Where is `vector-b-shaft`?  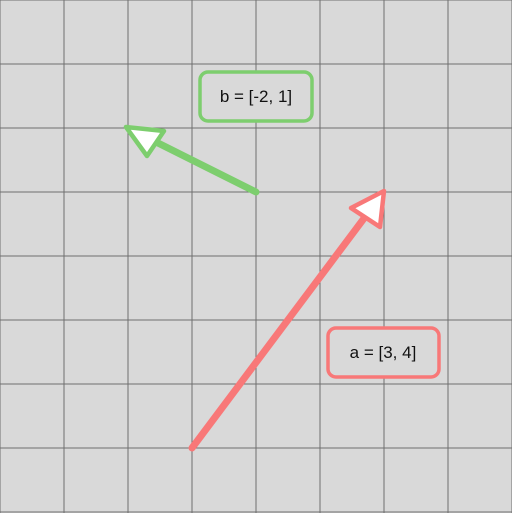 vector-b-shaft is located at coordinates (204, 166).